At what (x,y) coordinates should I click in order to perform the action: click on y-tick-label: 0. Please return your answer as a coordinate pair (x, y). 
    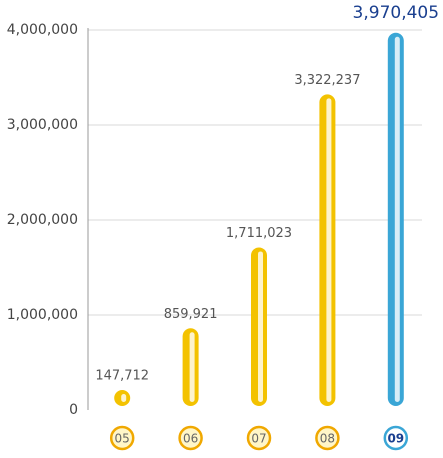
    Looking at the image, I should click on (73, 410).